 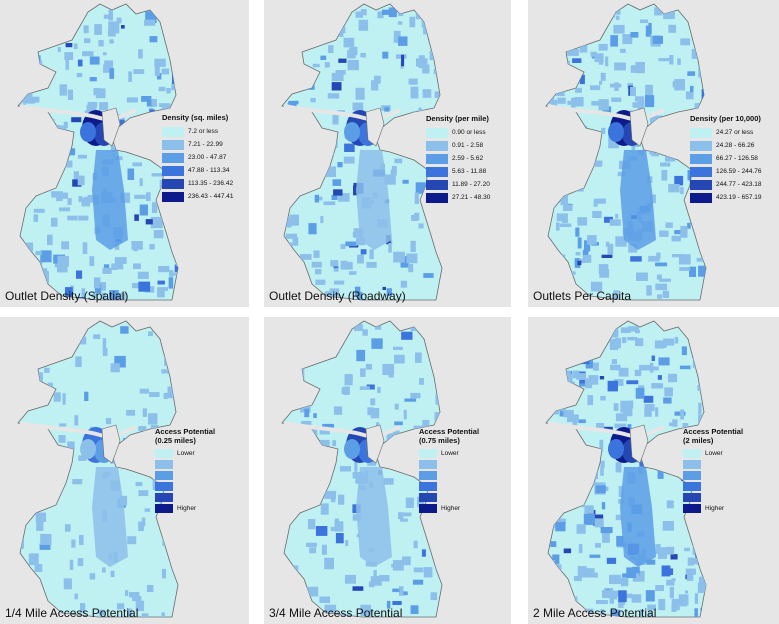 I want to click on legend-item, so click(x=449, y=497).